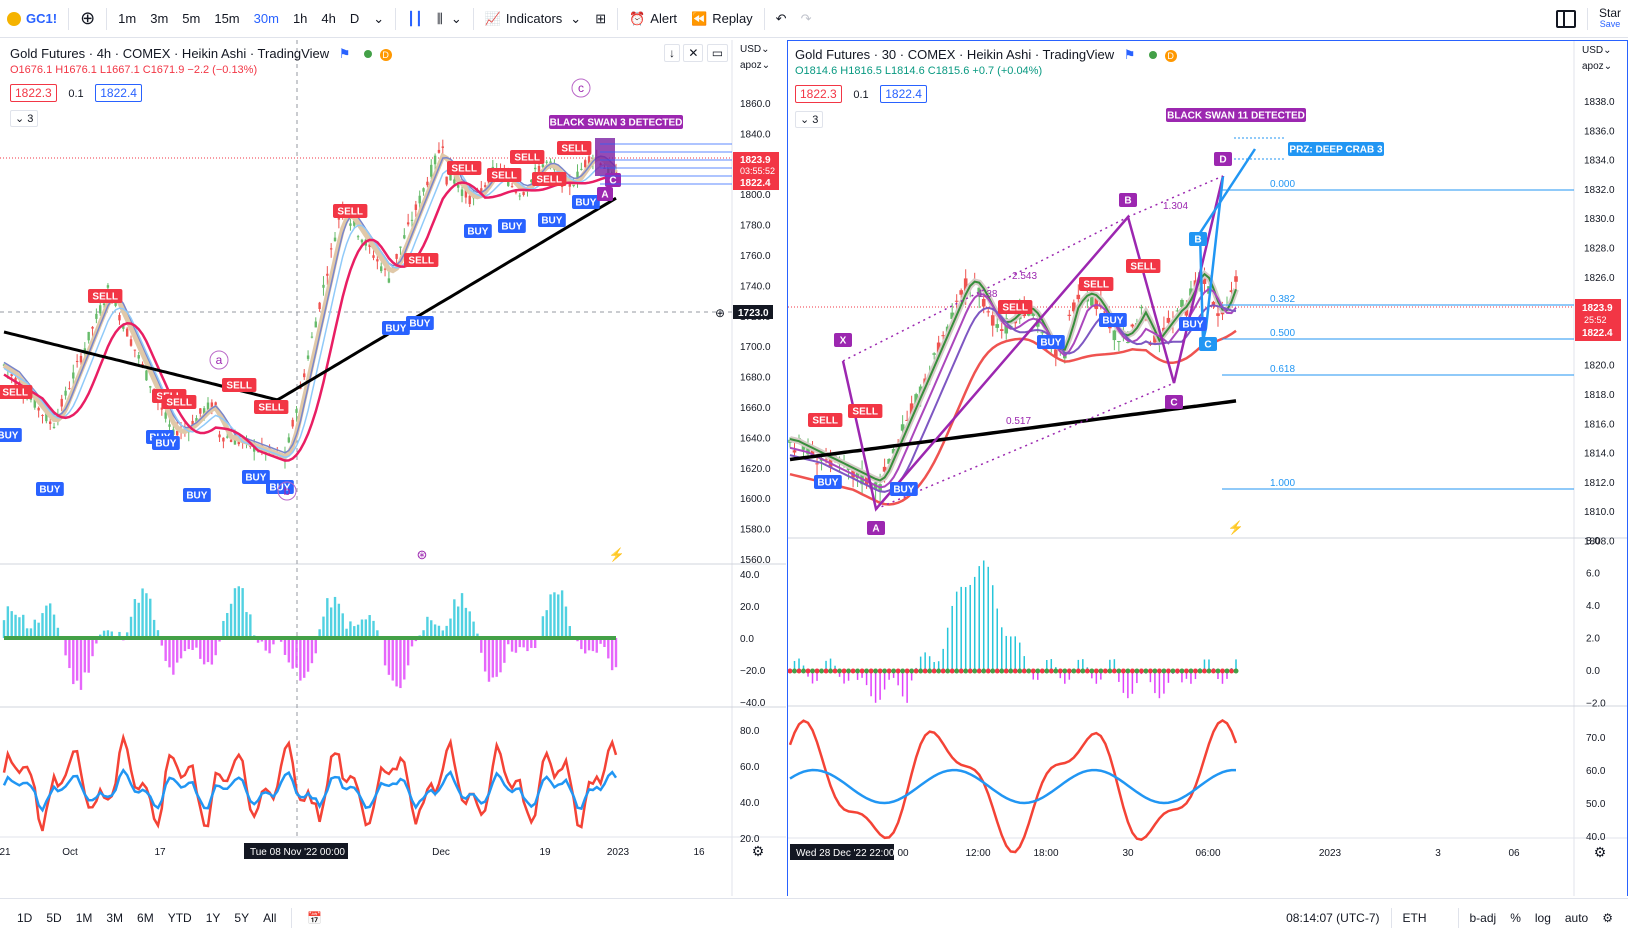 The height and width of the screenshot is (936, 1628). Describe the element at coordinates (1542, 917) in the screenshot. I see `log-toggle: log` at that location.